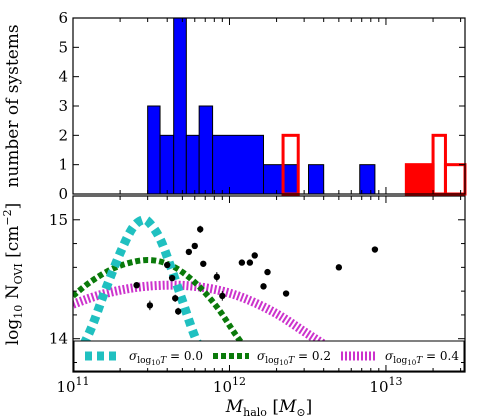 Image resolution: width=491 pixels, height=420 pixels. What do you see at coordinates (13, 105) in the screenshot?
I see `histogram-y-axis-label: number of systems` at bounding box center [13, 105].